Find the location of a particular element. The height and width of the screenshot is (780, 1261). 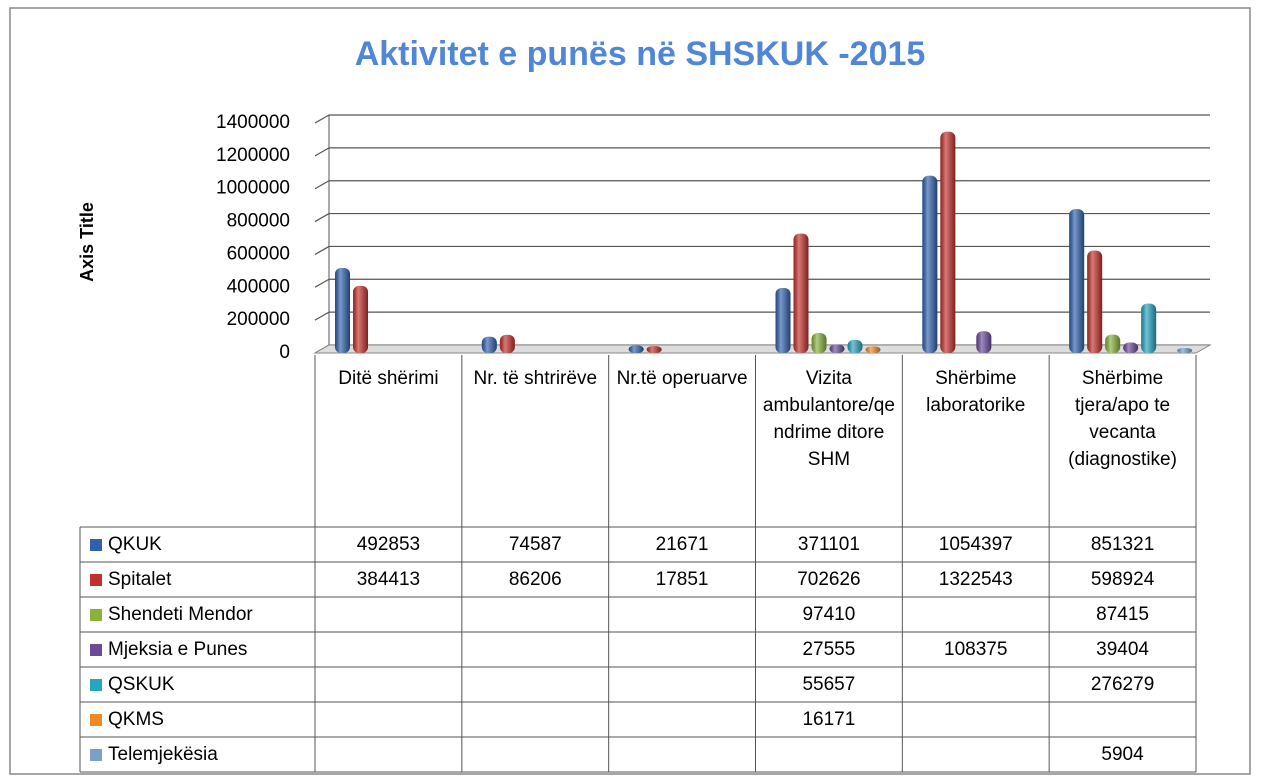

table-value: 108375 is located at coordinates (976, 649).